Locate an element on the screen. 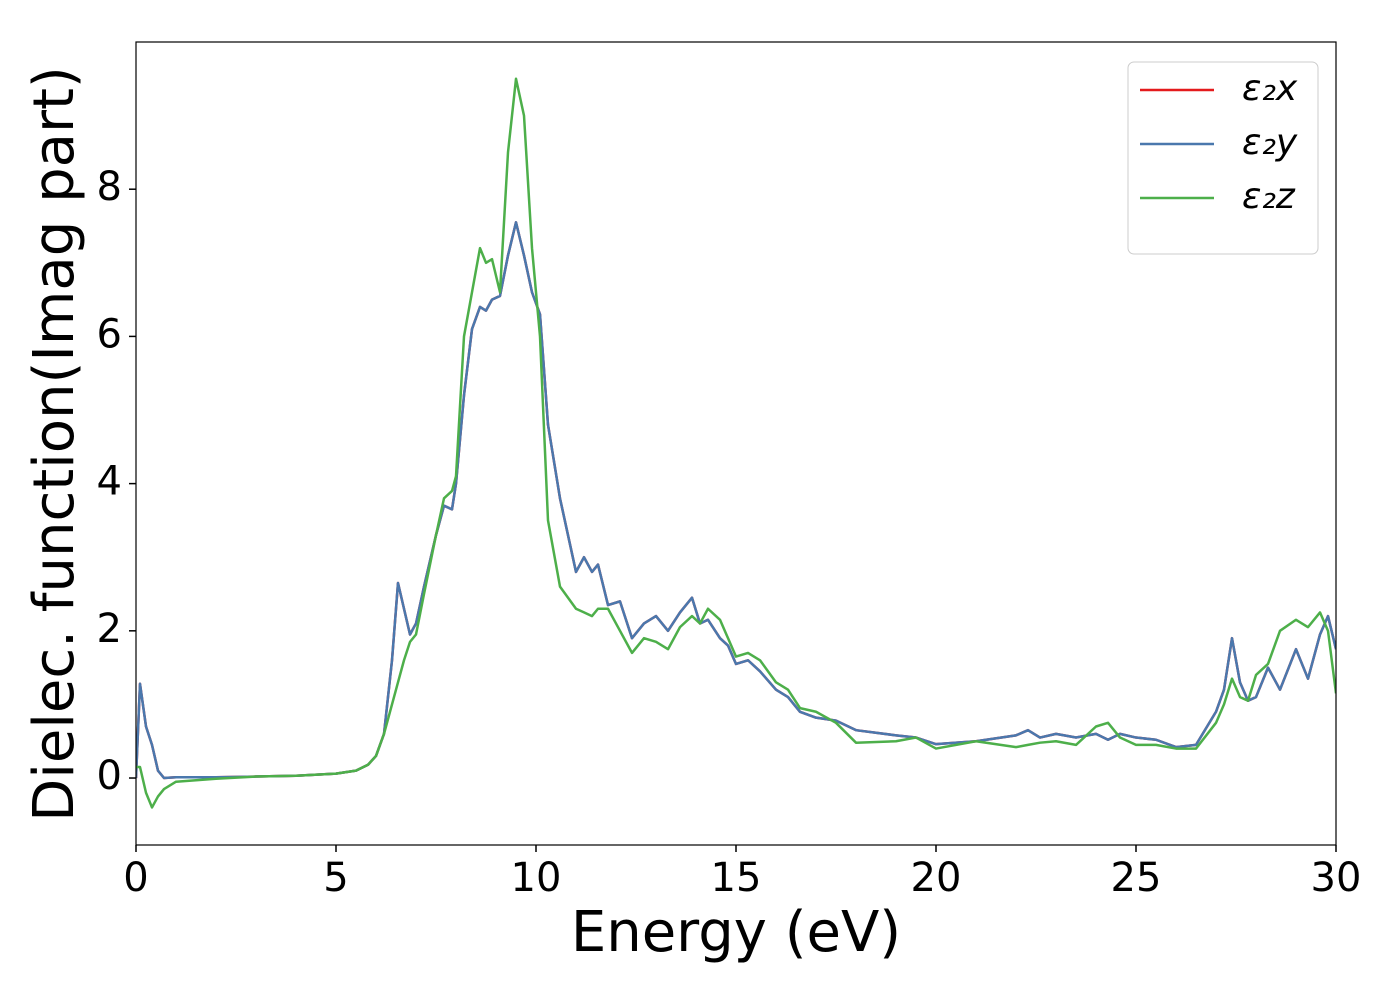  y-tick-label: 6 is located at coordinates (109, 334).